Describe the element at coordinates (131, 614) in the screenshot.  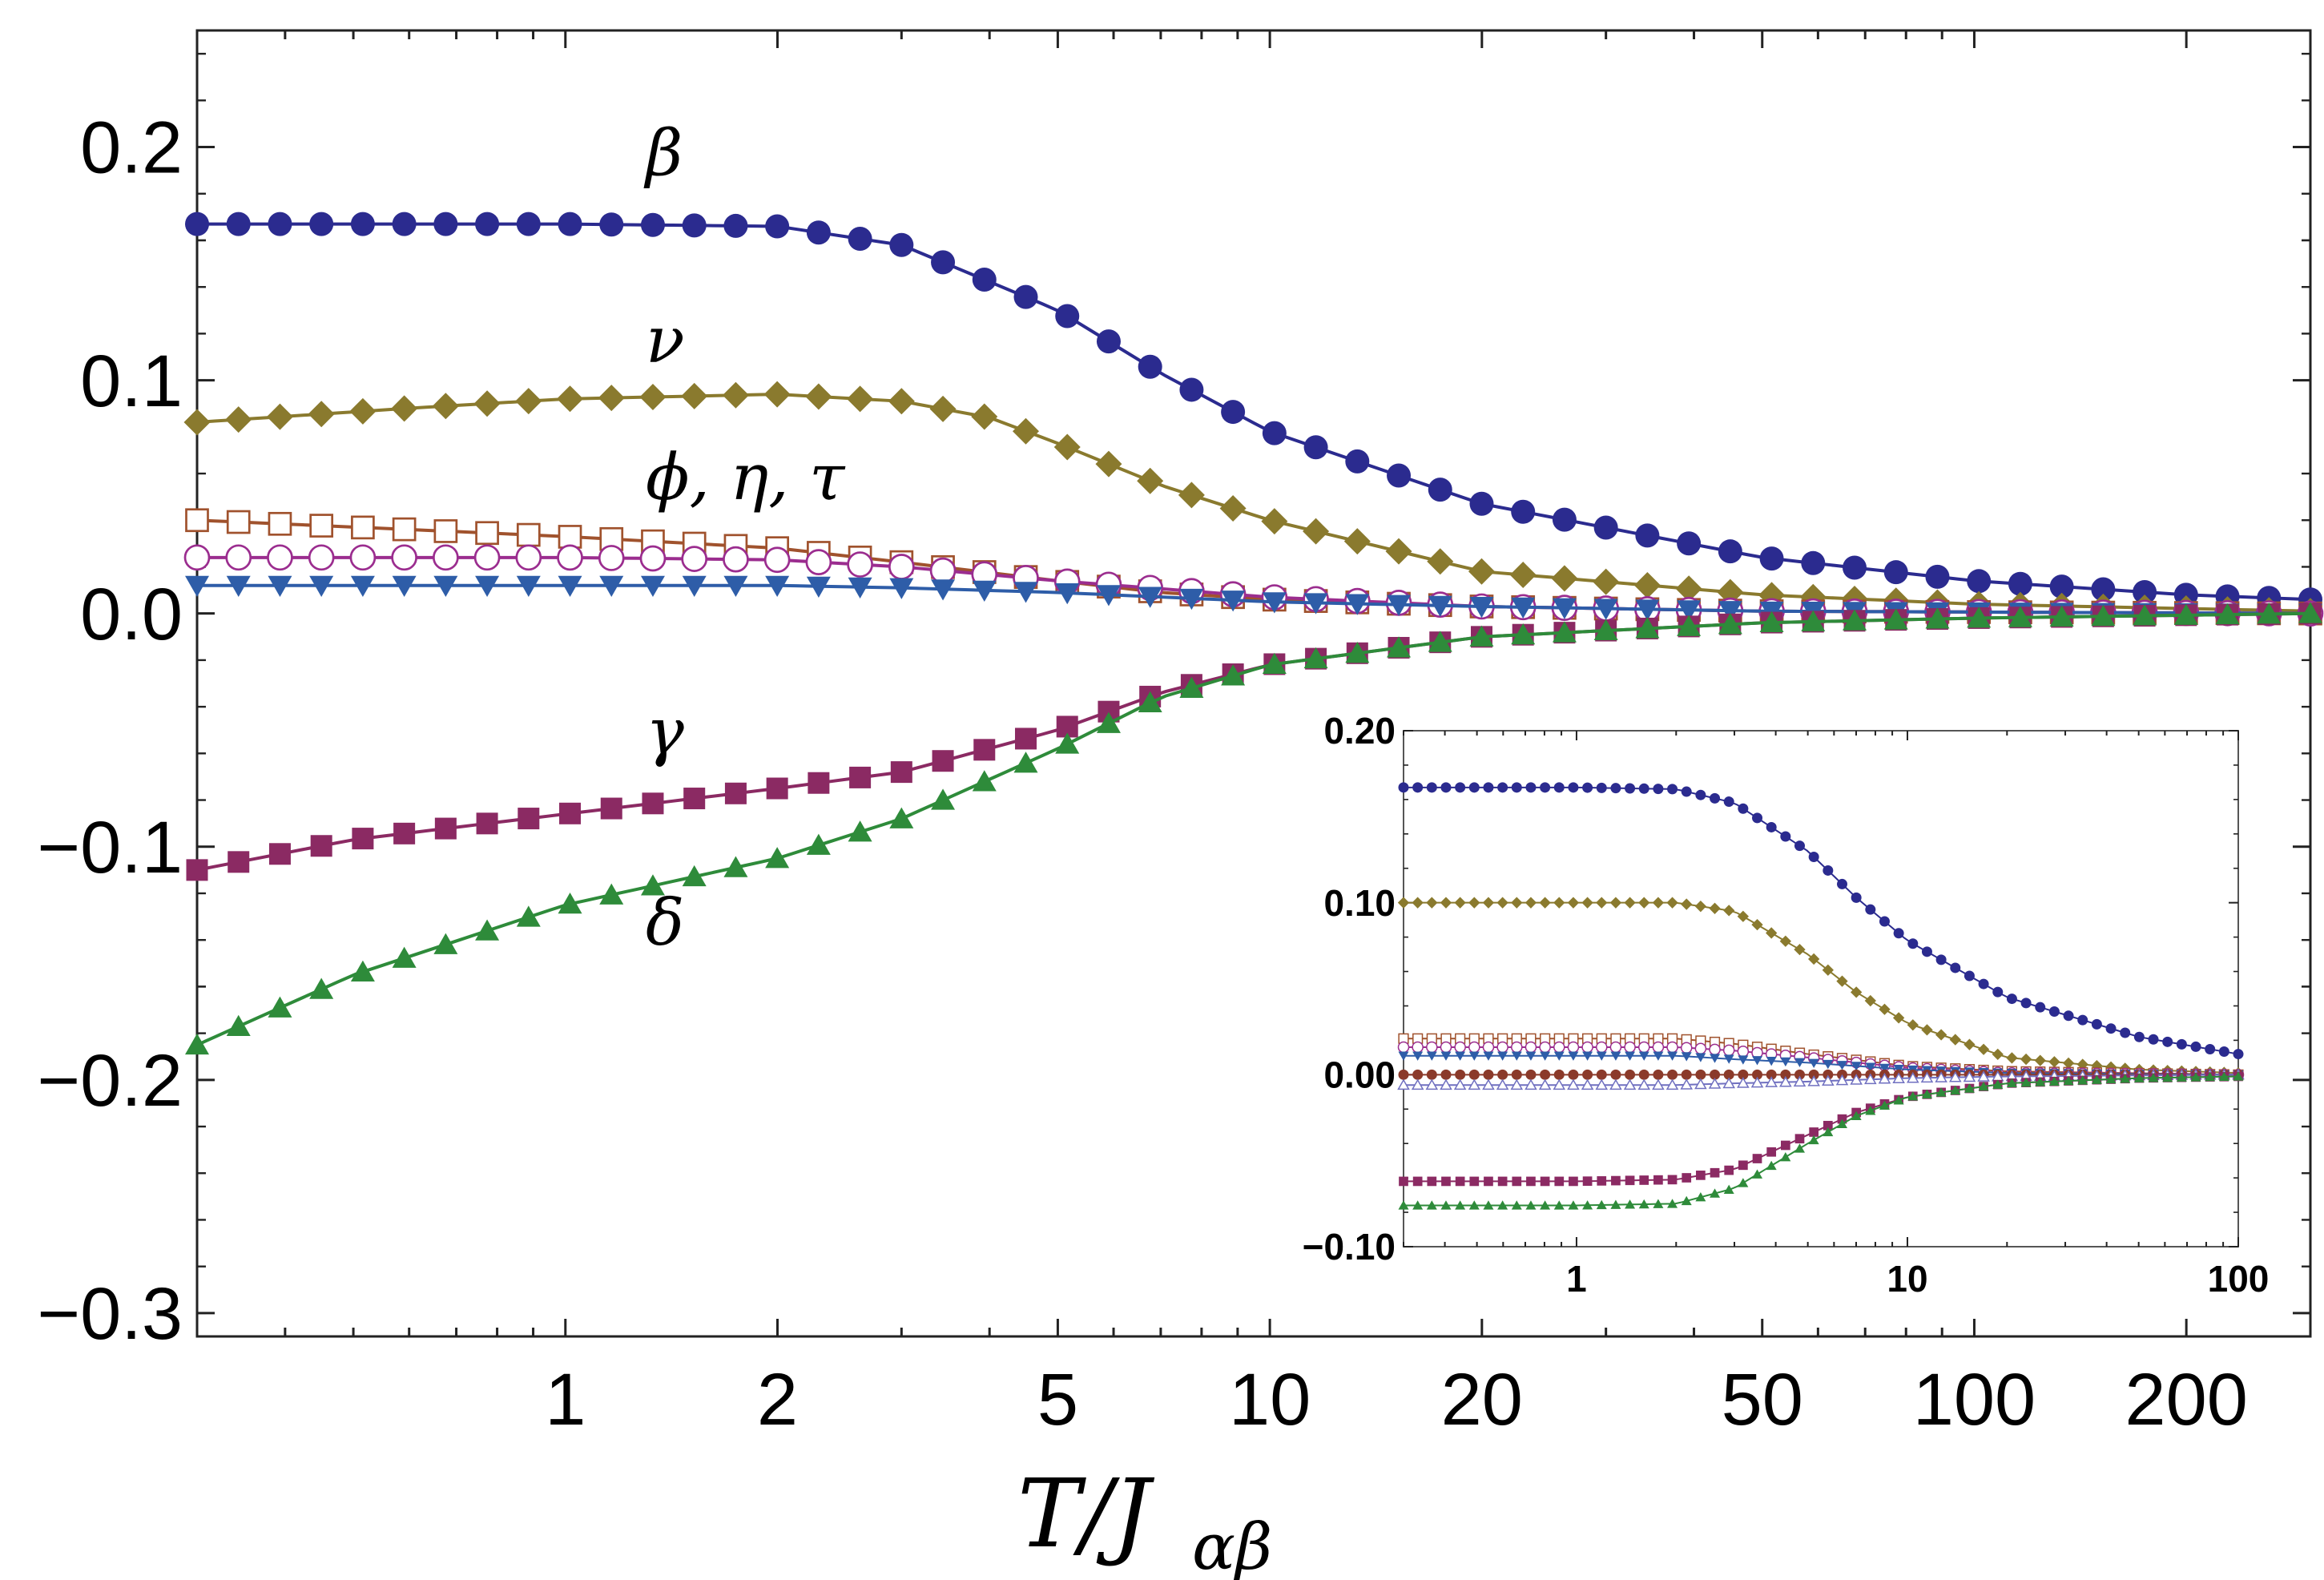
I see `main-ytick-label: 0.0` at that location.